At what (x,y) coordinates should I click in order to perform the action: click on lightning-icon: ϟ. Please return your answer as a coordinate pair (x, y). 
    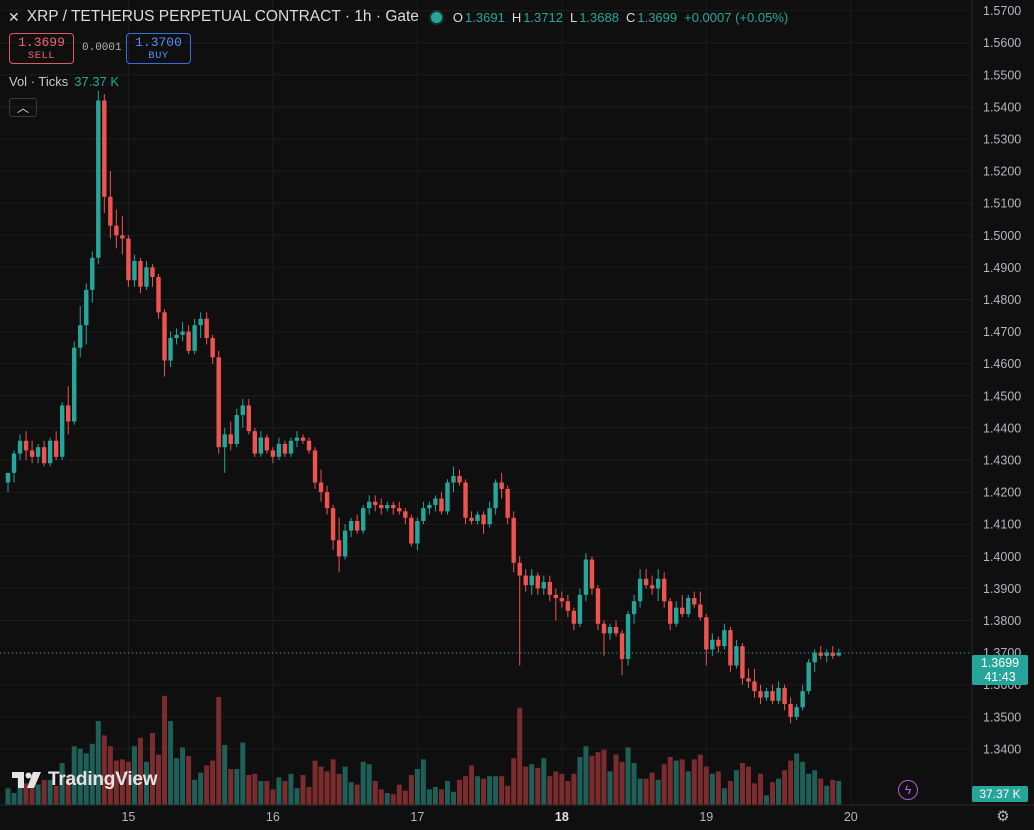
    Looking at the image, I should click on (908, 790).